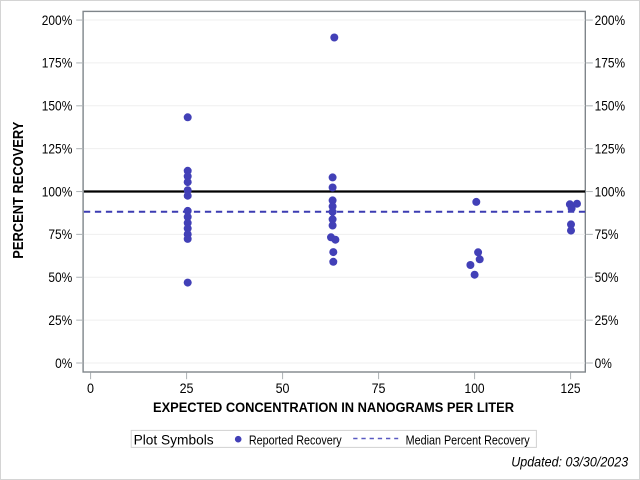 The width and height of the screenshot is (640, 480). I want to click on svg-text: Median Percent Recovery, so click(468, 440).